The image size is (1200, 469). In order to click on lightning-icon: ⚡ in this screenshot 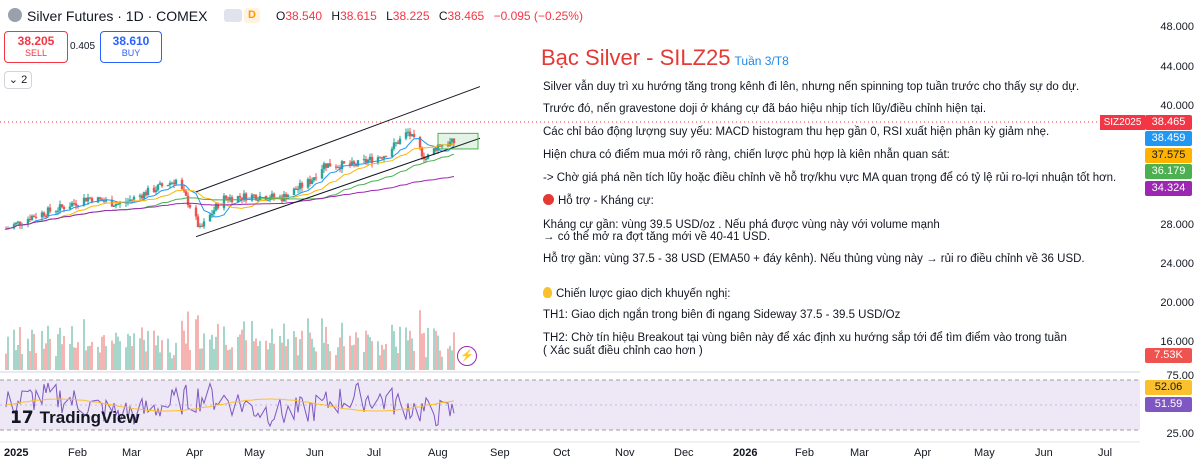, I will do `click(467, 356)`.